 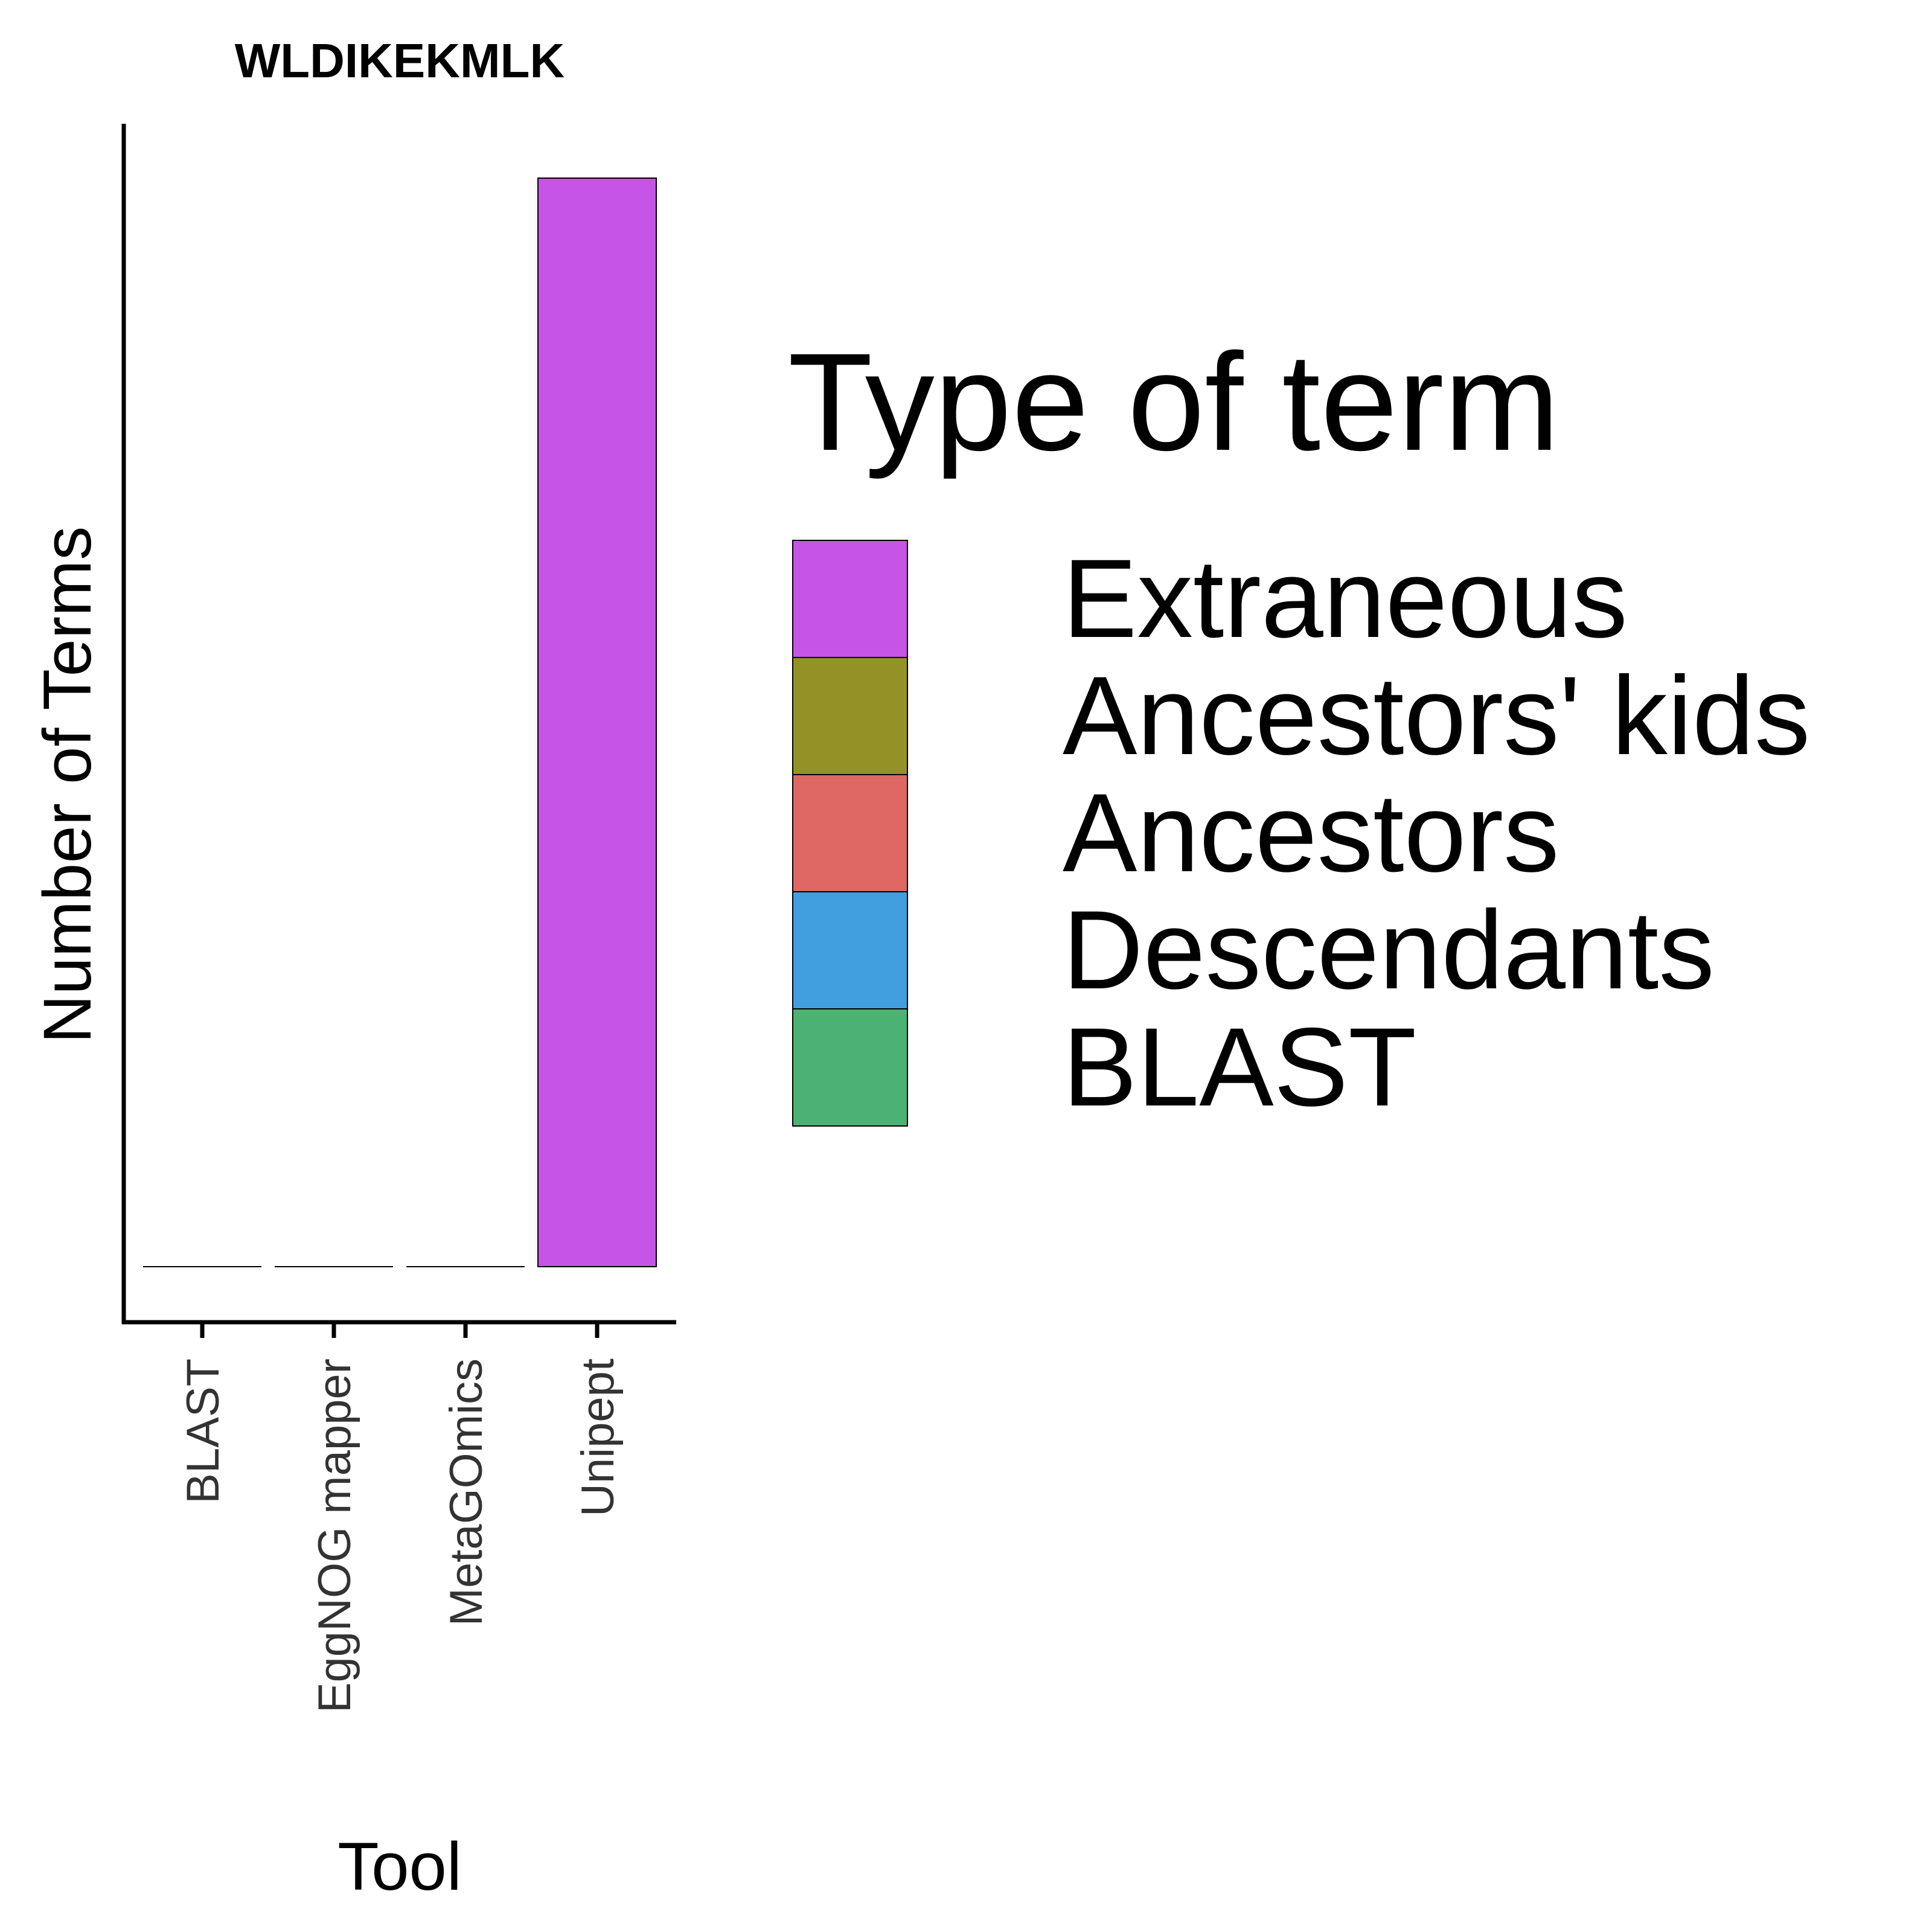 What do you see at coordinates (598, 1438) in the screenshot?
I see `x-tick-label: Unipept` at bounding box center [598, 1438].